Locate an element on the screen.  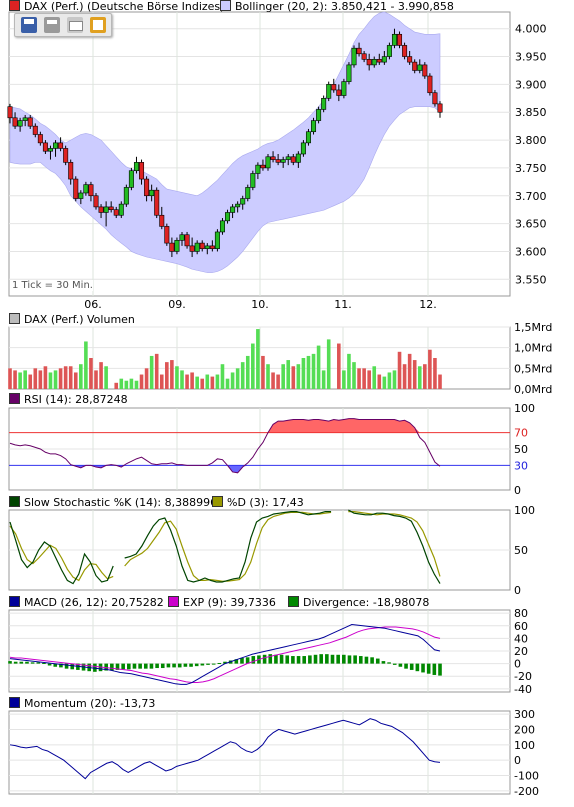
volume-ytick-0: 1,5Mrd is located at coordinates (533, 327).